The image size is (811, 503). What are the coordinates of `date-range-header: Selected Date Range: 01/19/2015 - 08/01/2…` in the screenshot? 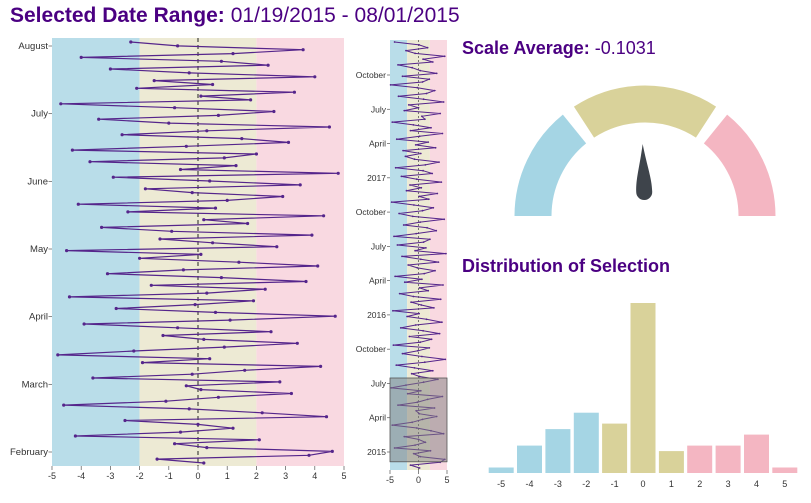 It's located at (235, 16).